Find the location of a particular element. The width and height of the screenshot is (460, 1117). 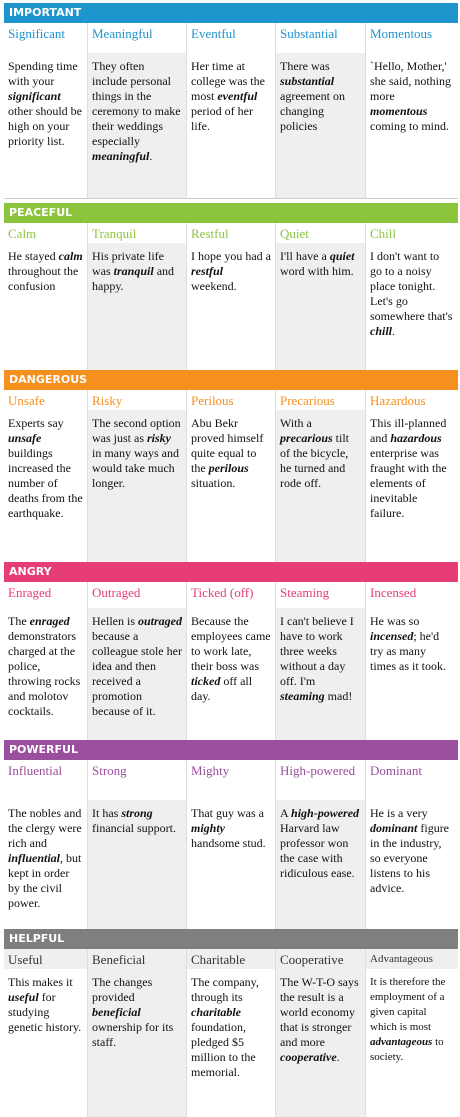

keyword: dominant is located at coordinates (394, 828).